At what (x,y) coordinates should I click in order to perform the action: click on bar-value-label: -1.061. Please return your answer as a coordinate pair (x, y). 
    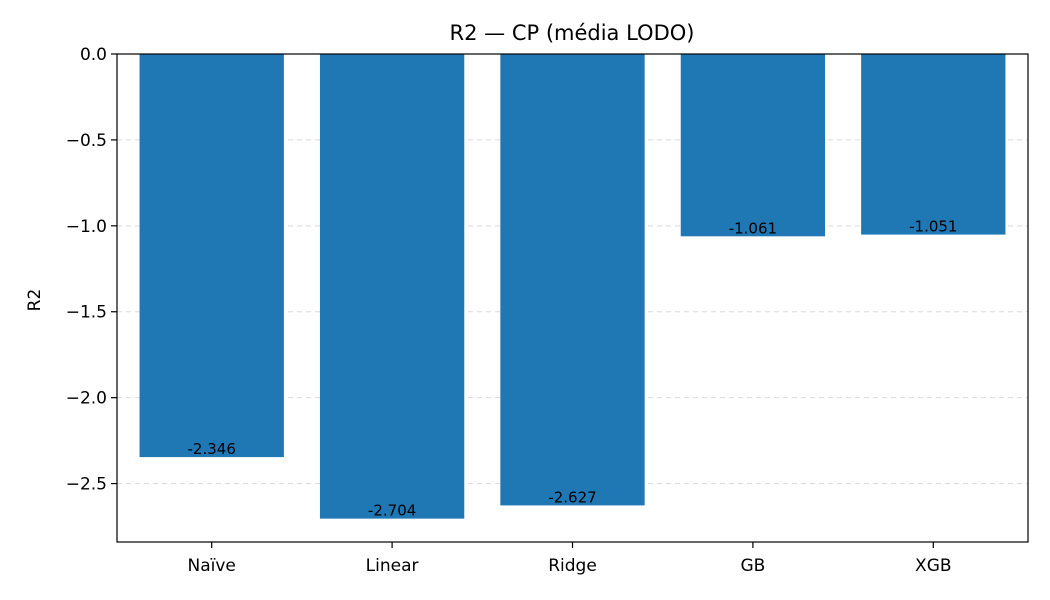
    Looking at the image, I should click on (753, 228).